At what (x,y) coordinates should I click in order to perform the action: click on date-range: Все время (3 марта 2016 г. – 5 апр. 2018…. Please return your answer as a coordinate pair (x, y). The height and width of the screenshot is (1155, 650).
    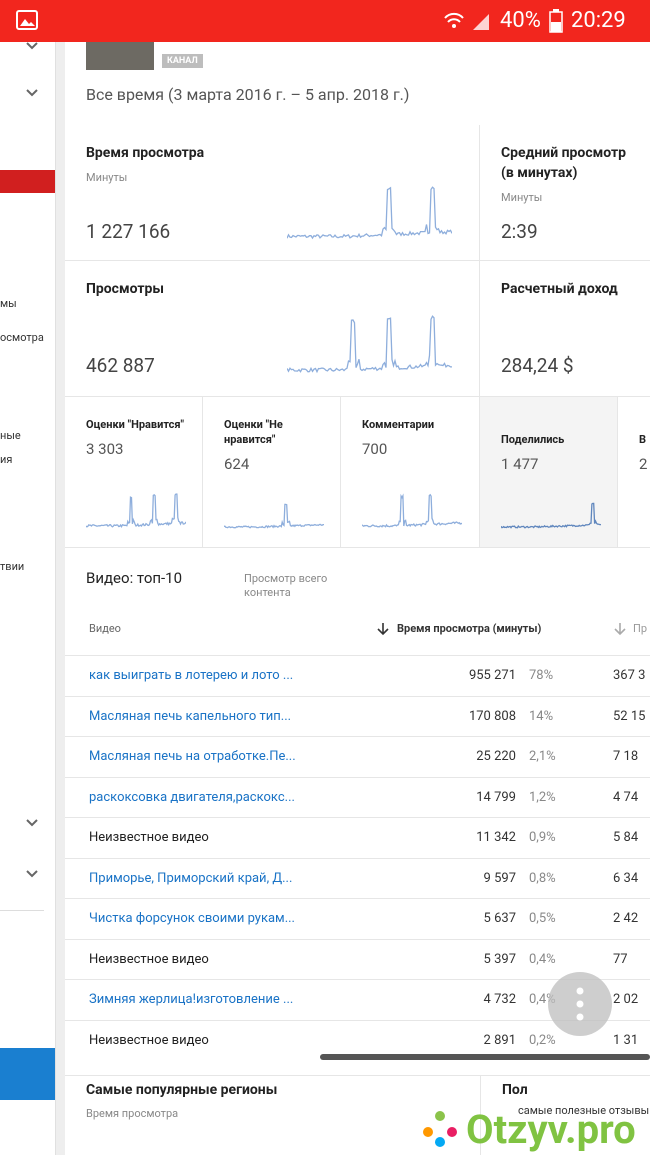
    Looking at the image, I should click on (248, 94).